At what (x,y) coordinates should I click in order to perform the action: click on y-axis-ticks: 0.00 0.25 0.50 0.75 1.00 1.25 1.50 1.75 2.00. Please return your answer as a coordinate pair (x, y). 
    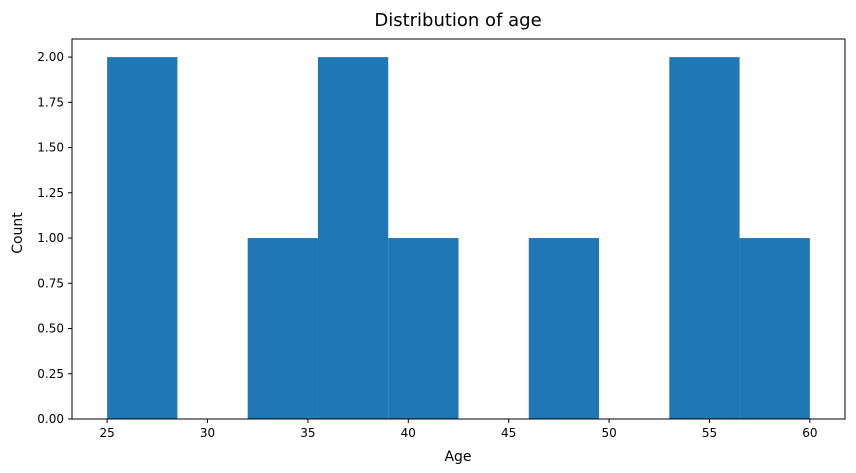
    Looking at the image, I should click on (54, 238).